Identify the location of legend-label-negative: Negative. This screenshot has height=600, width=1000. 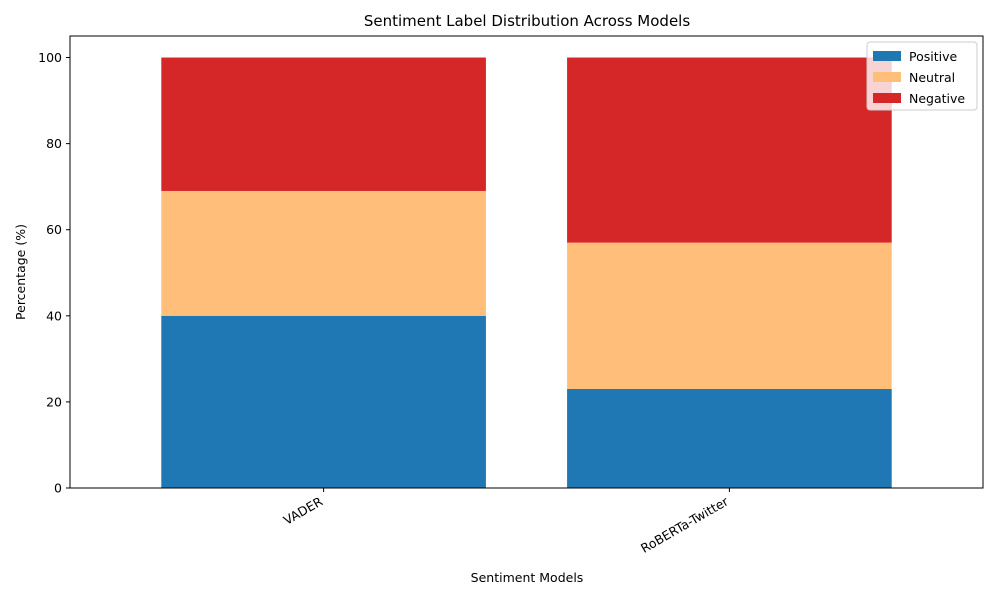
(937, 98).